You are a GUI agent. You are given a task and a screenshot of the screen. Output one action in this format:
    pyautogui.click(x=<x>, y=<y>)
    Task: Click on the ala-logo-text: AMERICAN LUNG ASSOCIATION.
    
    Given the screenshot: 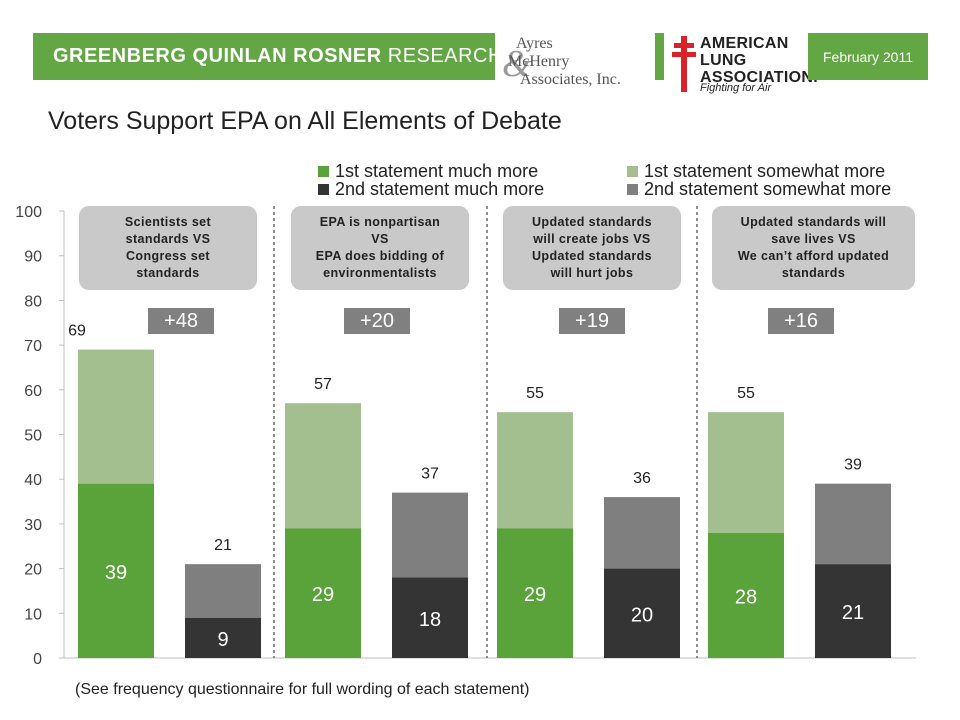 What is the action you would take?
    pyautogui.click(x=759, y=60)
    